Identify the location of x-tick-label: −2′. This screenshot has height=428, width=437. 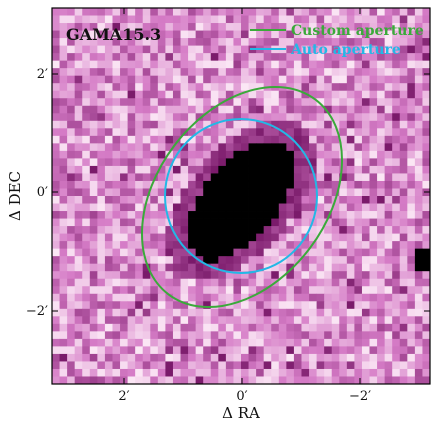
(360, 396).